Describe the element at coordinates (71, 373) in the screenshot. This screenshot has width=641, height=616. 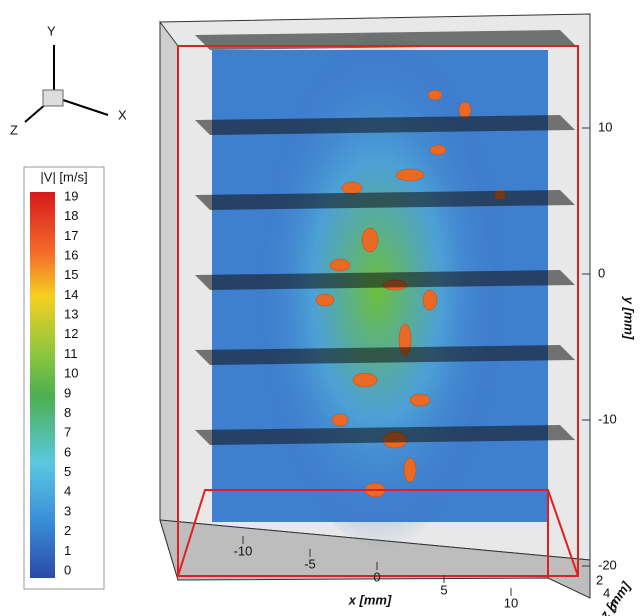
I see `colorbar-label: 10` at that location.